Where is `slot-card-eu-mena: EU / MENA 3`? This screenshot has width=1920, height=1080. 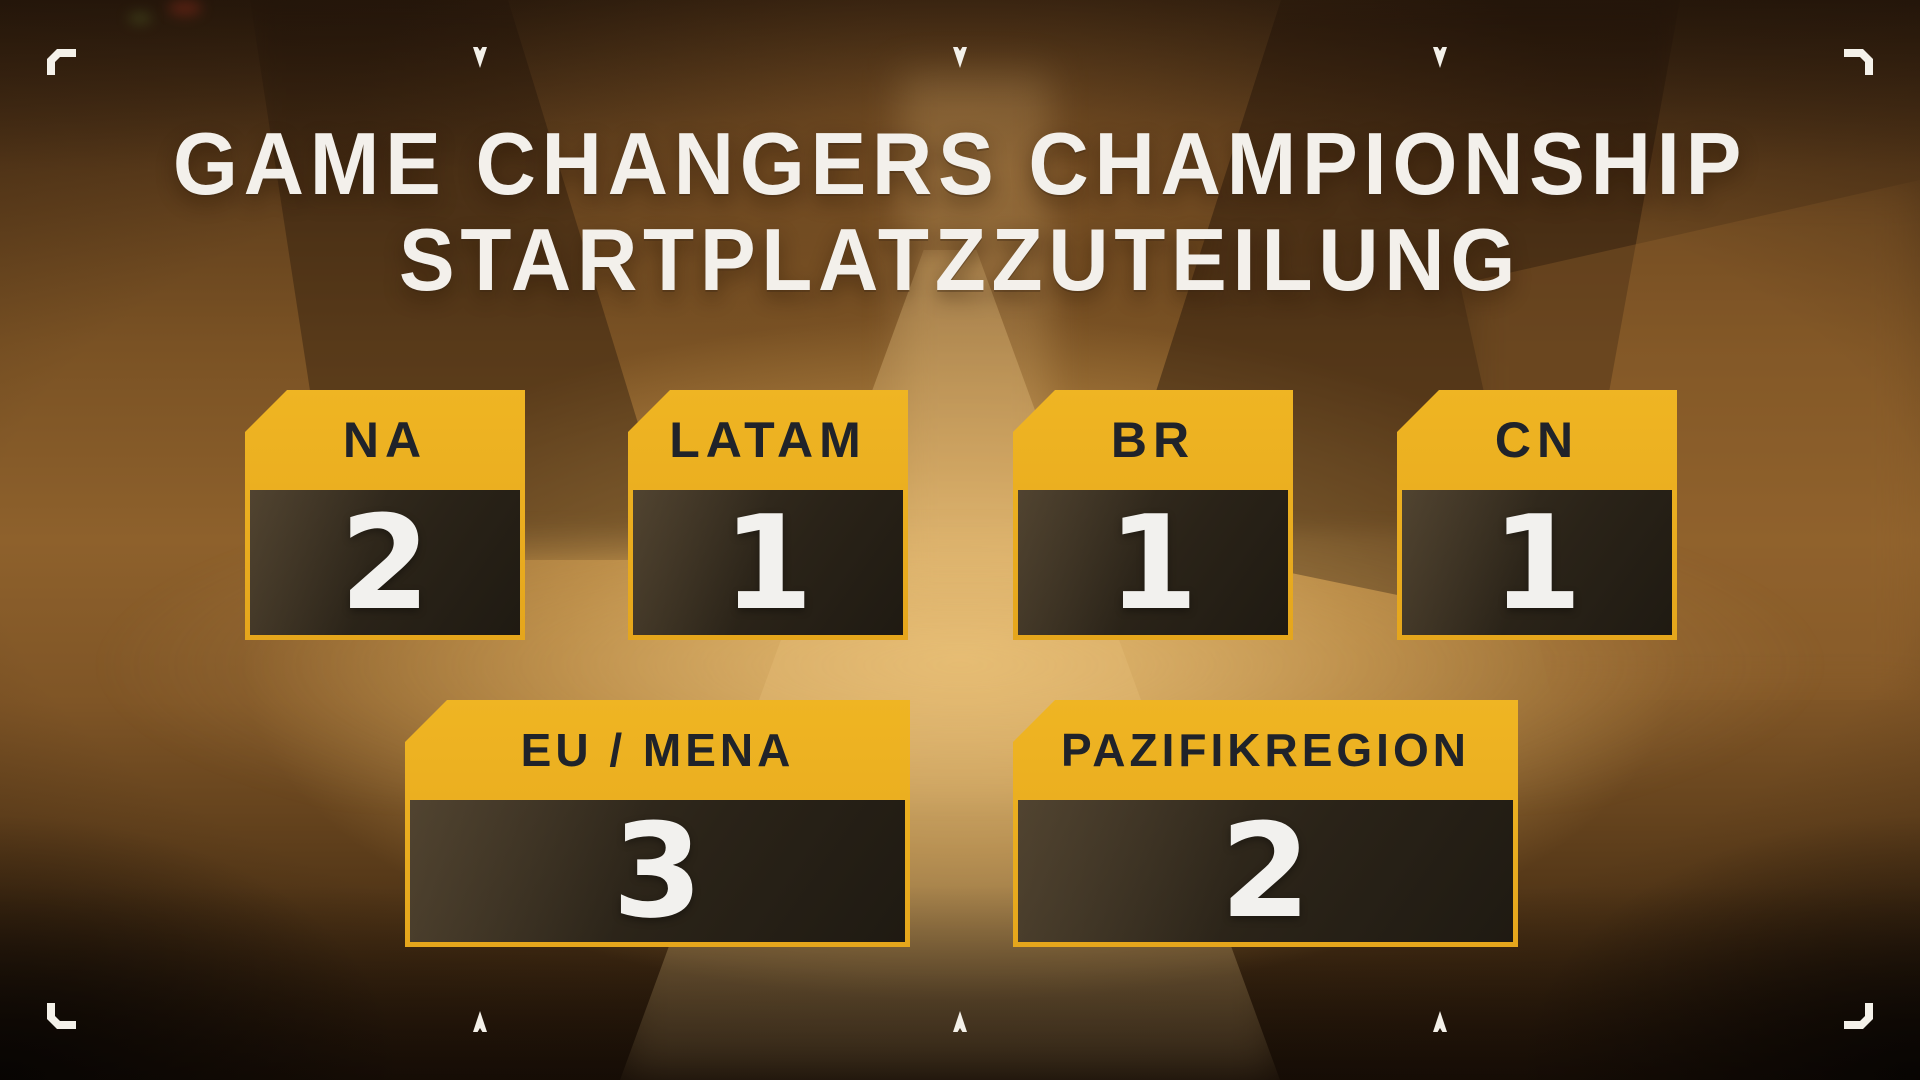
slot-card-eu-mena: EU / MENA 3 is located at coordinates (657, 823).